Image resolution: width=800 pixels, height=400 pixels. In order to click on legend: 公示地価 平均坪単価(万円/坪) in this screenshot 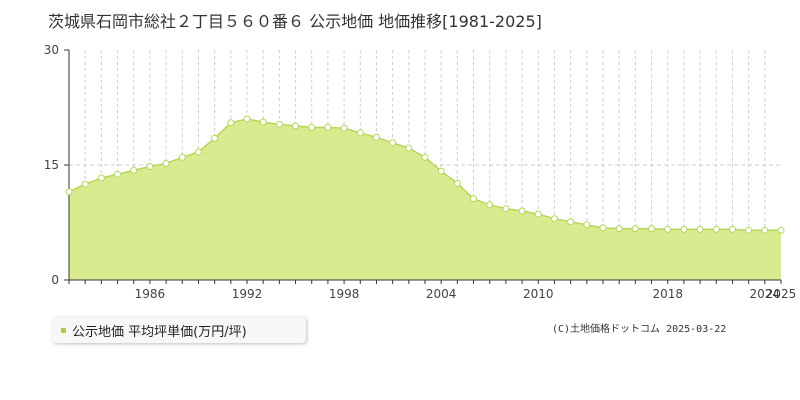, I will do `click(179, 330)`.